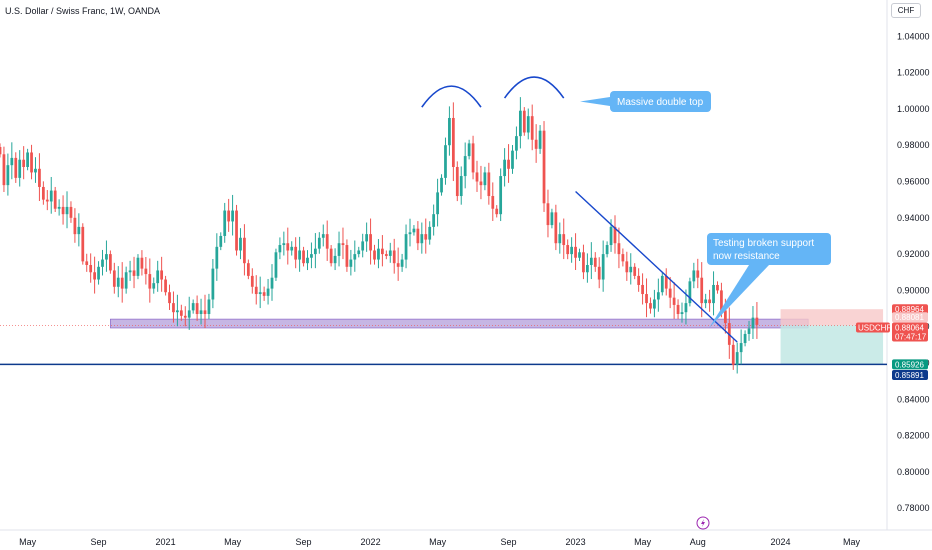 The image size is (932, 550). I want to click on callout-pointer, so click(739, 296).